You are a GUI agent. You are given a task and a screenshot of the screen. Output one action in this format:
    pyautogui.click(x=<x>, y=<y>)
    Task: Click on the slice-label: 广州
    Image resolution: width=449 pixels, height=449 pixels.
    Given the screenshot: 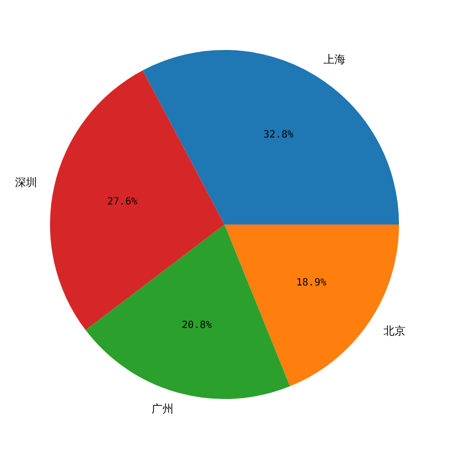 What is the action you would take?
    pyautogui.click(x=163, y=409)
    